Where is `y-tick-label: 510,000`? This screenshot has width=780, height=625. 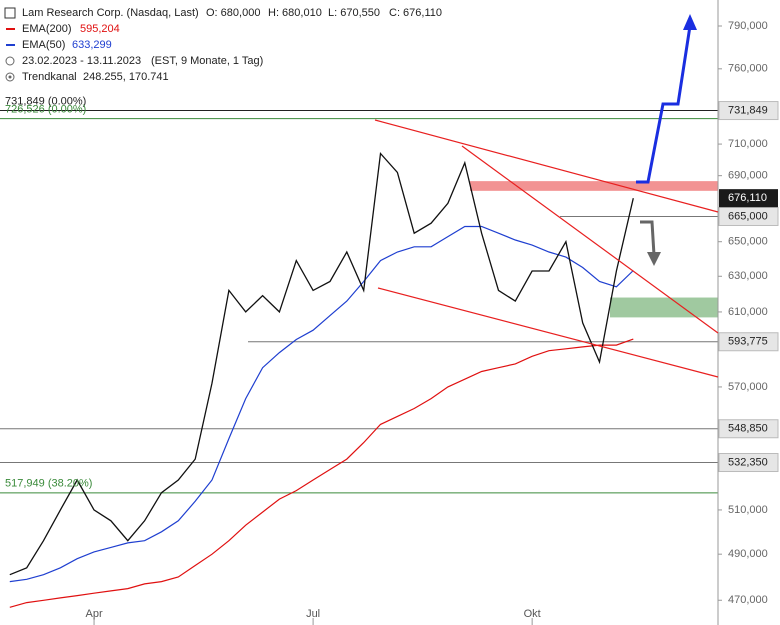
y-tick-label: 510,000 is located at coordinates (748, 510).